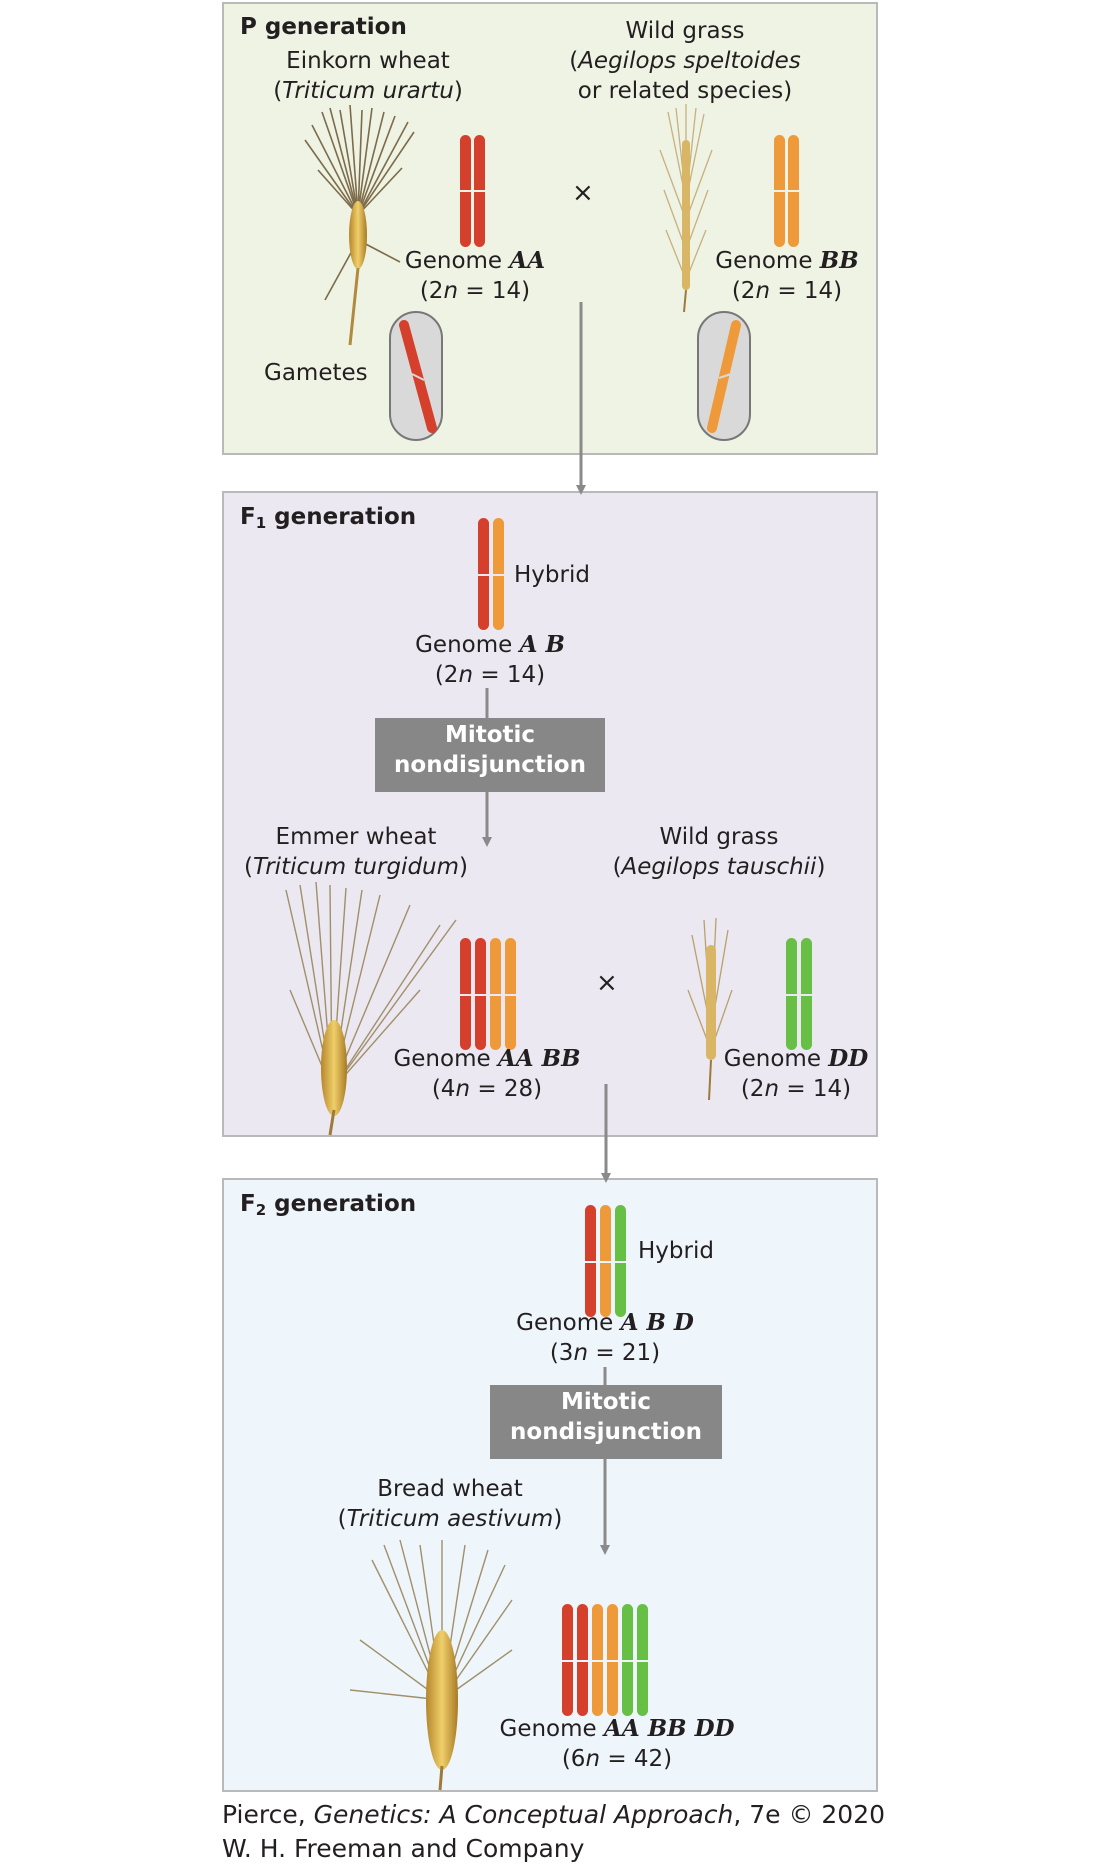 This screenshot has height=1866, width=1100. Describe the element at coordinates (527, 260) in the screenshot. I see `einkorn-genome-code: AA` at that location.